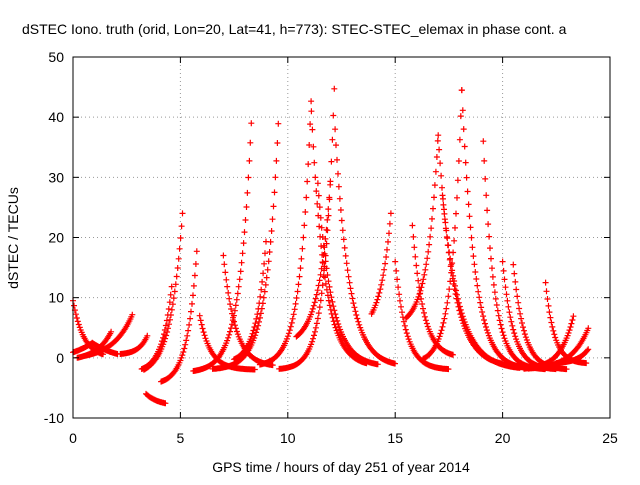  Describe the element at coordinates (73, 438) in the screenshot. I see `x-tick-label: 0` at that location.